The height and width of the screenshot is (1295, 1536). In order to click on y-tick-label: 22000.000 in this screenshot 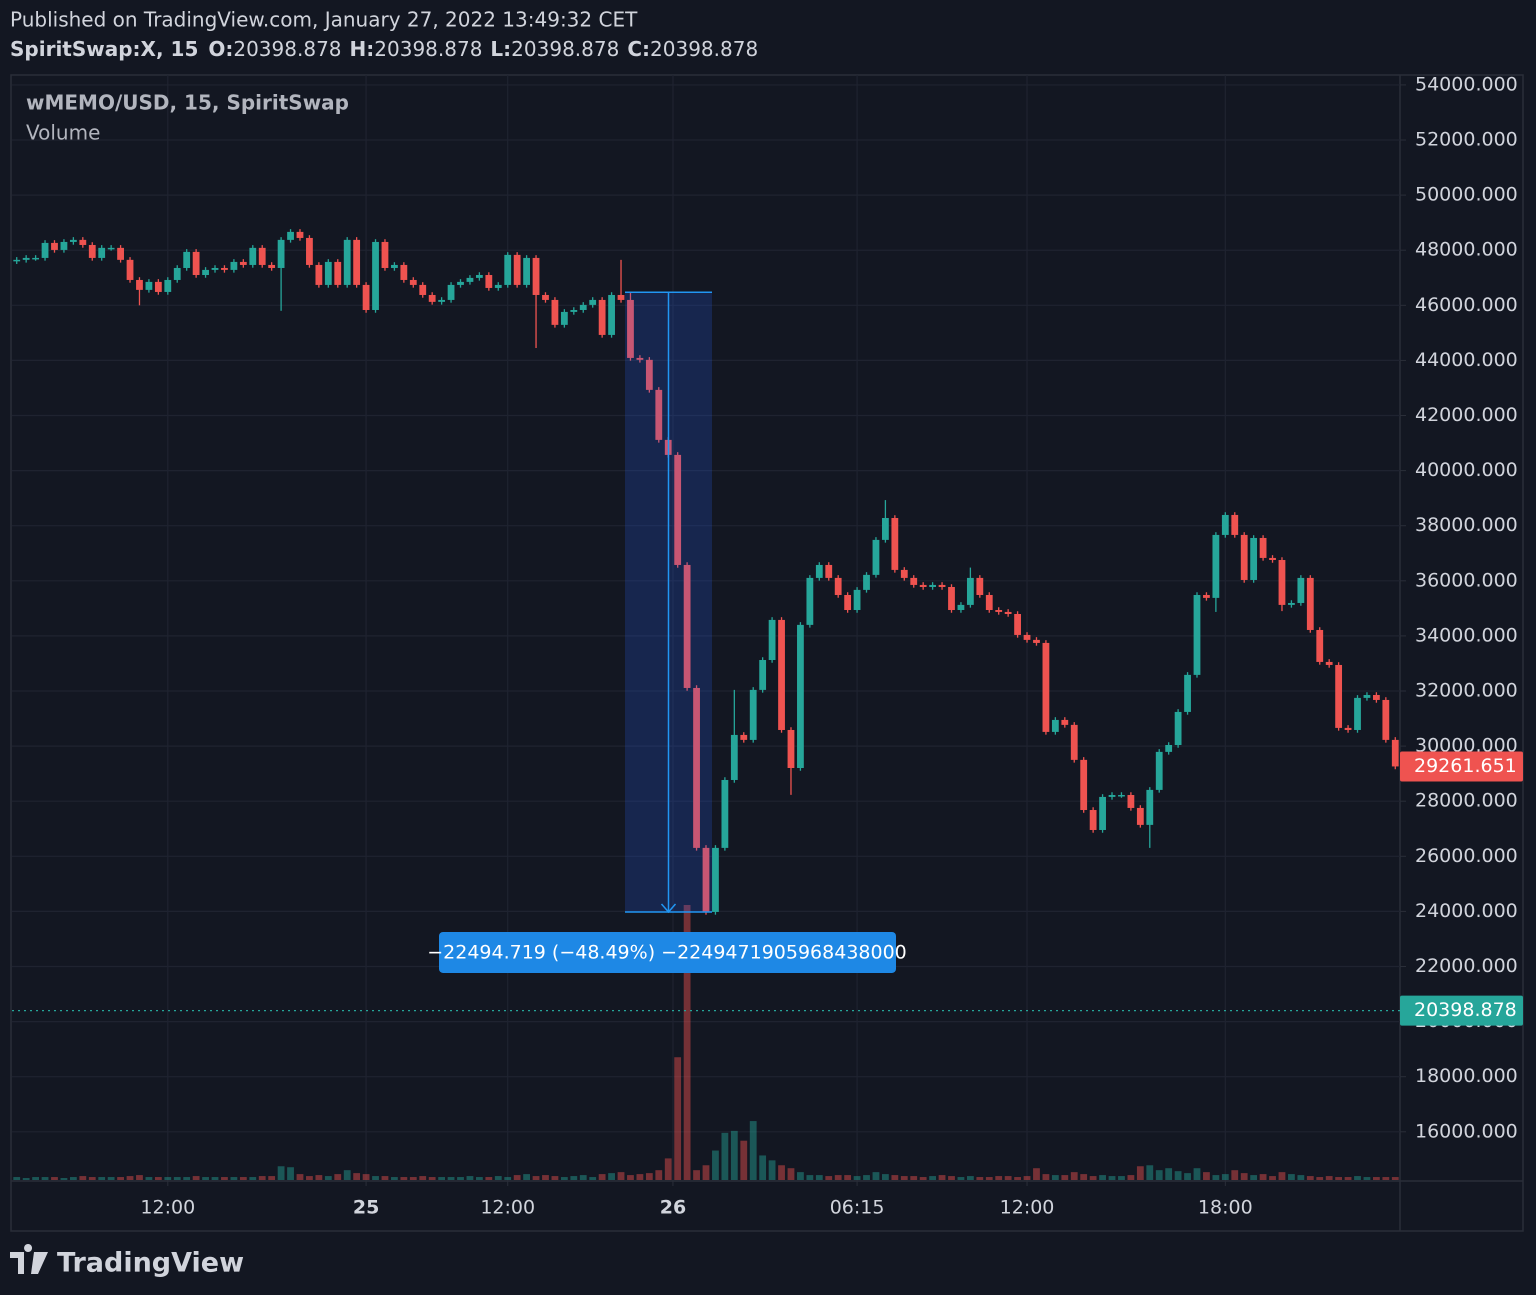, I will do `click(1466, 966)`.